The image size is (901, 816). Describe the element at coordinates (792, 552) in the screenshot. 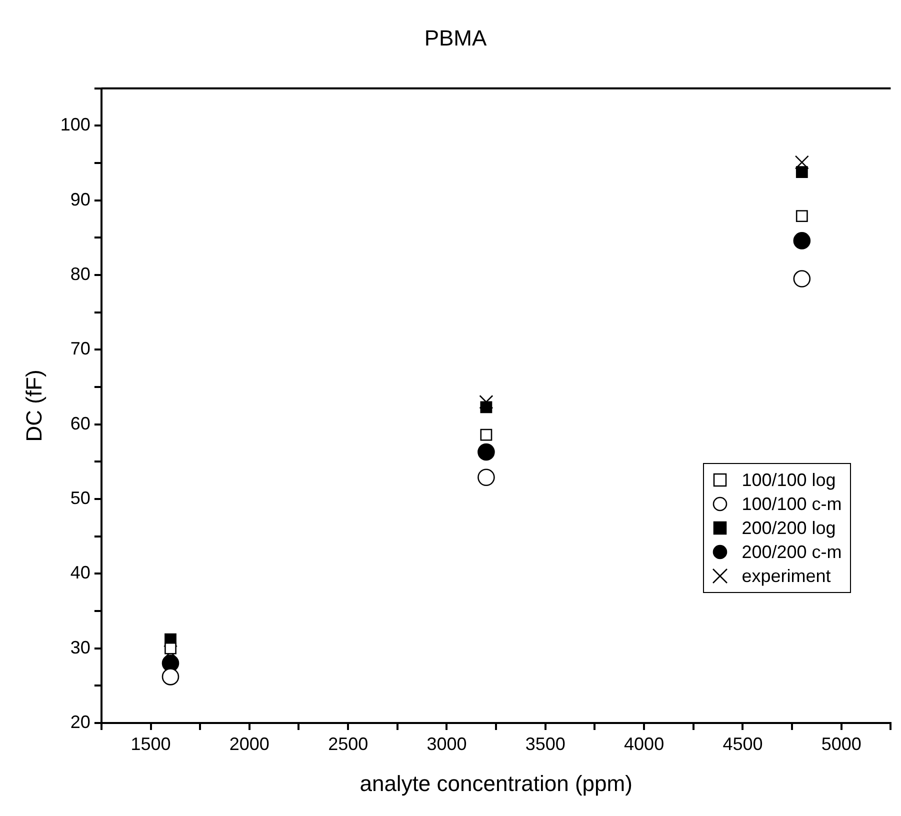

I see `legend-label: 200/200 c-m` at that location.